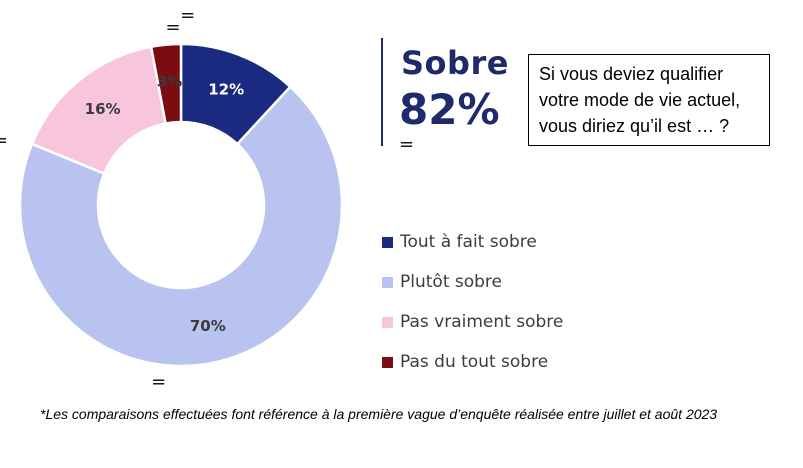  I want to click on slice-value-label: 12%, so click(226, 90).